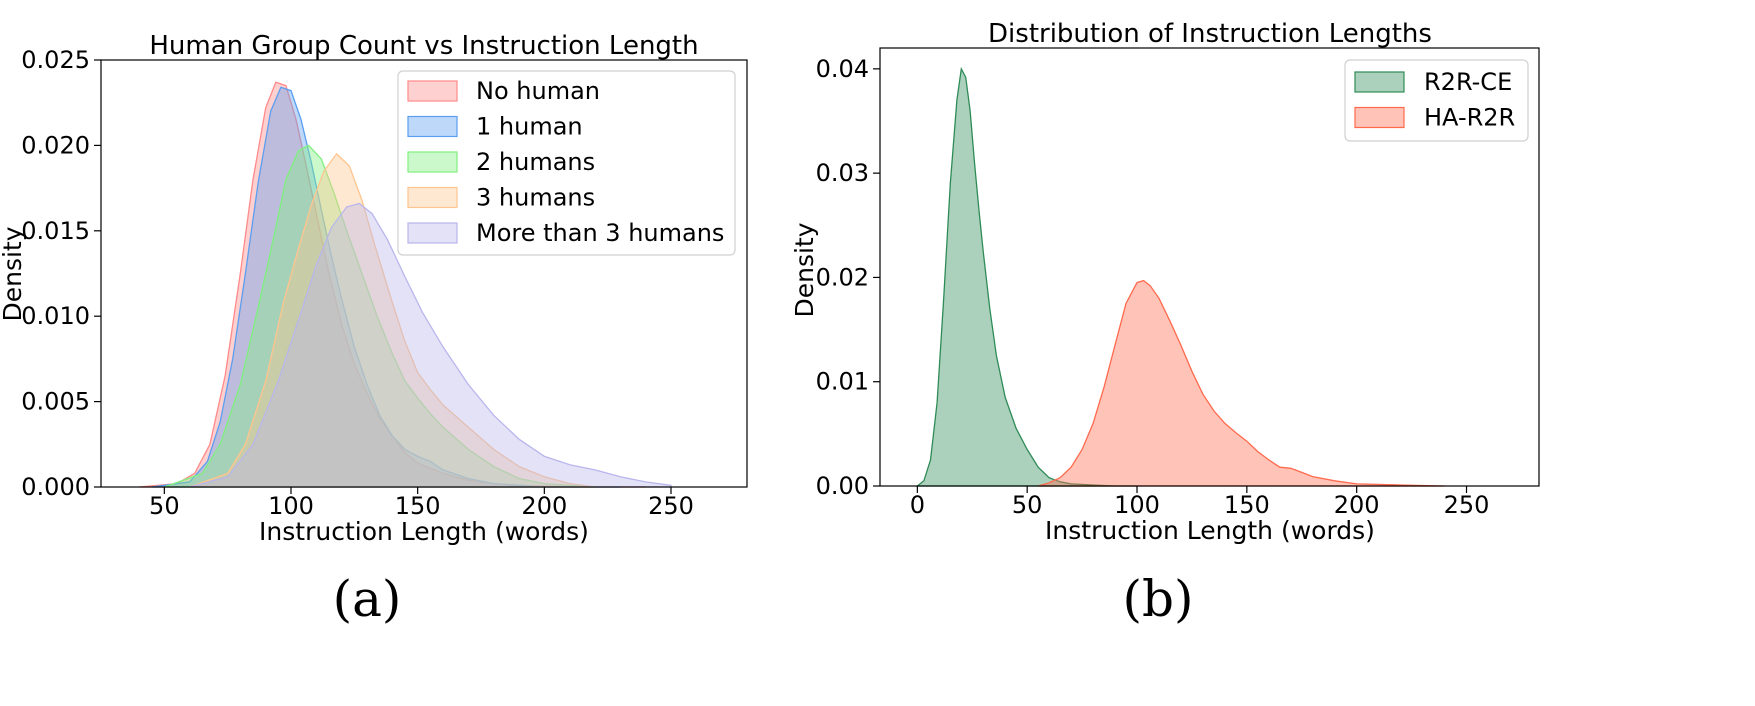 The image size is (1755, 706). Describe the element at coordinates (842, 277) in the screenshot. I see `y-tick-label: 0.02` at that location.